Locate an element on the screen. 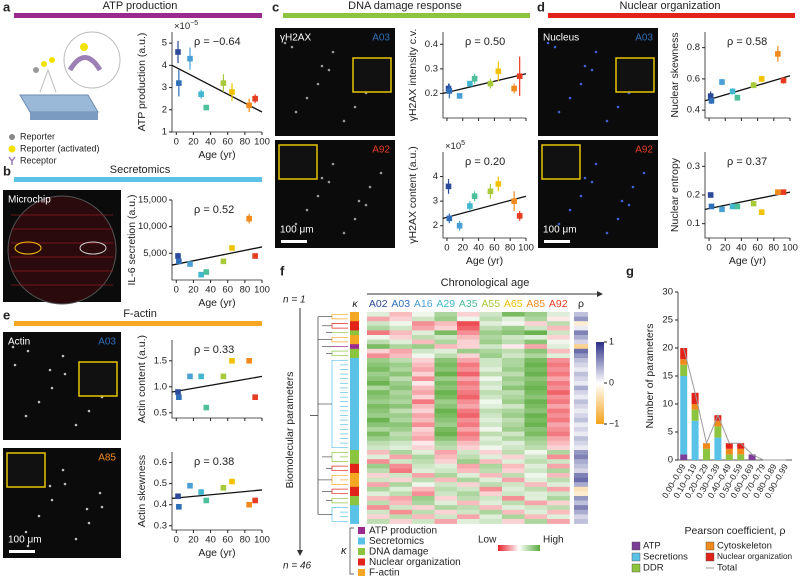  x-tick-label: 80 is located at coordinates (510, 248).